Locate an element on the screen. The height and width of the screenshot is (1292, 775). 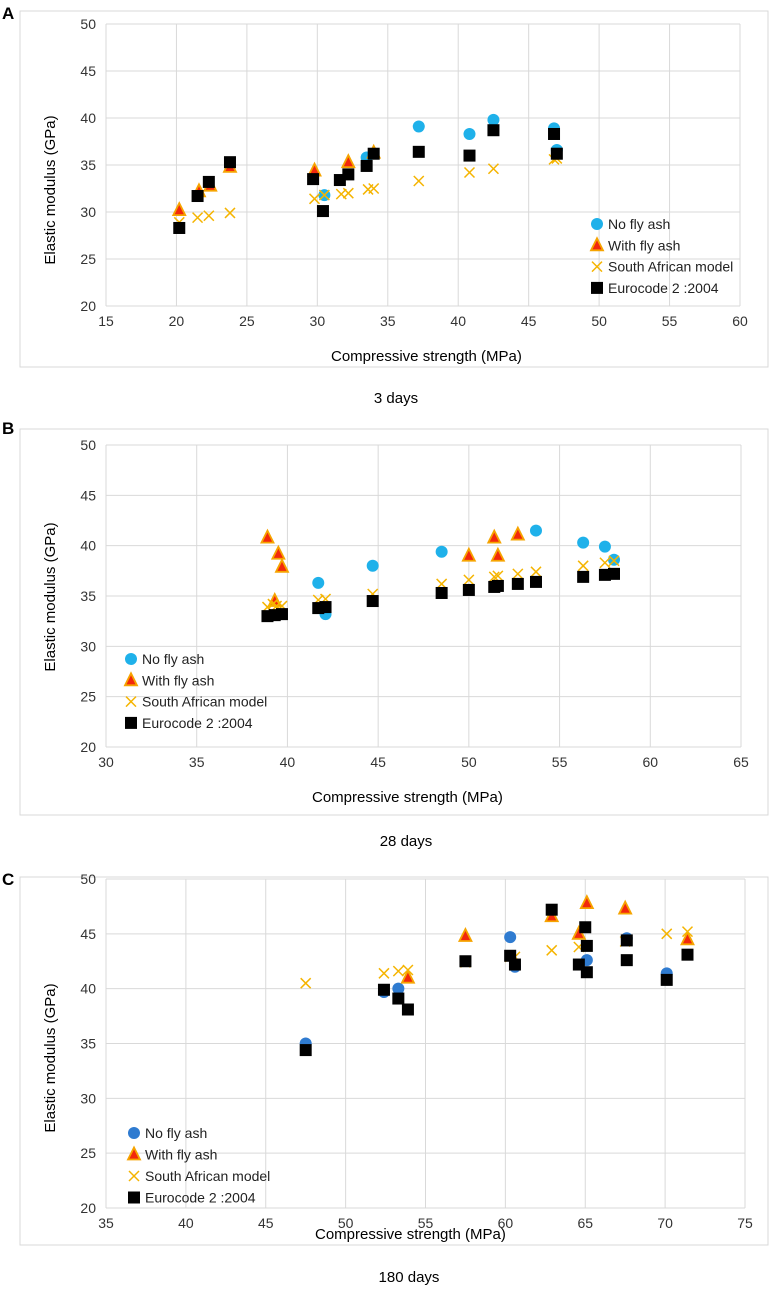
legend-label: Eurocode 2 :2004 is located at coordinates (663, 288).